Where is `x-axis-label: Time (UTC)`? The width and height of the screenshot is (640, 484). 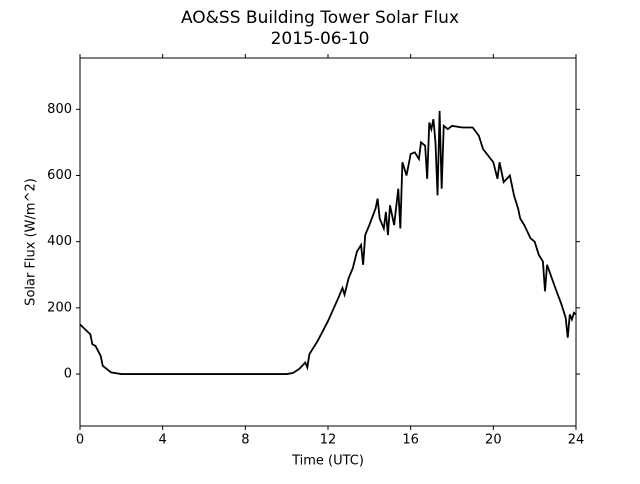
x-axis-label: Time (UTC) is located at coordinates (327, 461).